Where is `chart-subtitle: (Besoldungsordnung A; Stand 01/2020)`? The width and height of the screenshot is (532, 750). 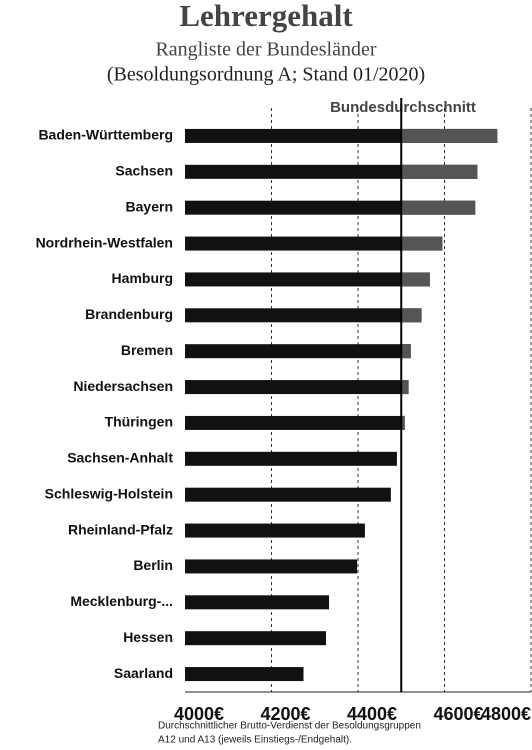
chart-subtitle: (Besoldungsordnung A; Stand 01/2020) is located at coordinates (266, 75).